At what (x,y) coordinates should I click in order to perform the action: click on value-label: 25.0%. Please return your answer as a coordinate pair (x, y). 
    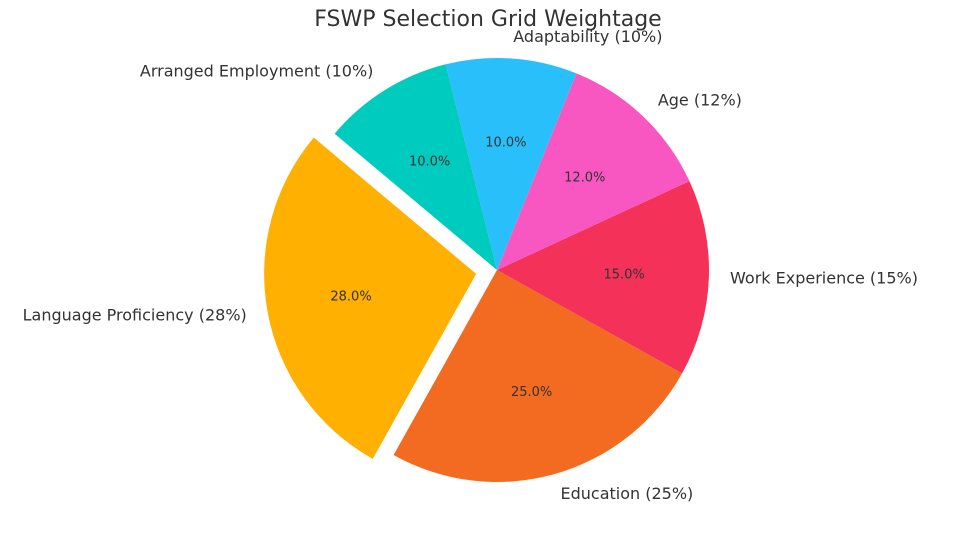
    Looking at the image, I should click on (531, 392).